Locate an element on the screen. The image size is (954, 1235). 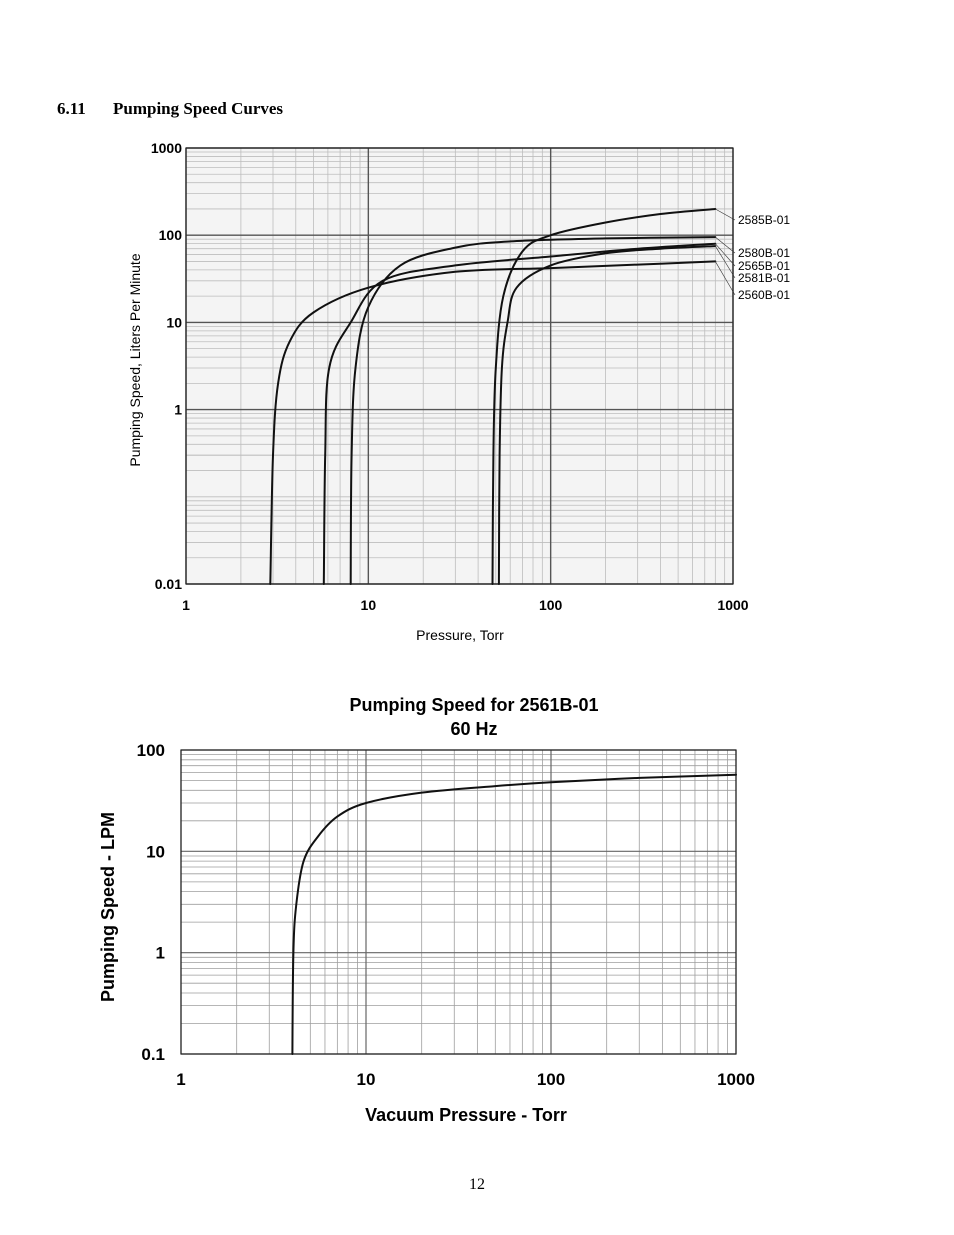
legend-label: 2585B-01 is located at coordinates (764, 220).